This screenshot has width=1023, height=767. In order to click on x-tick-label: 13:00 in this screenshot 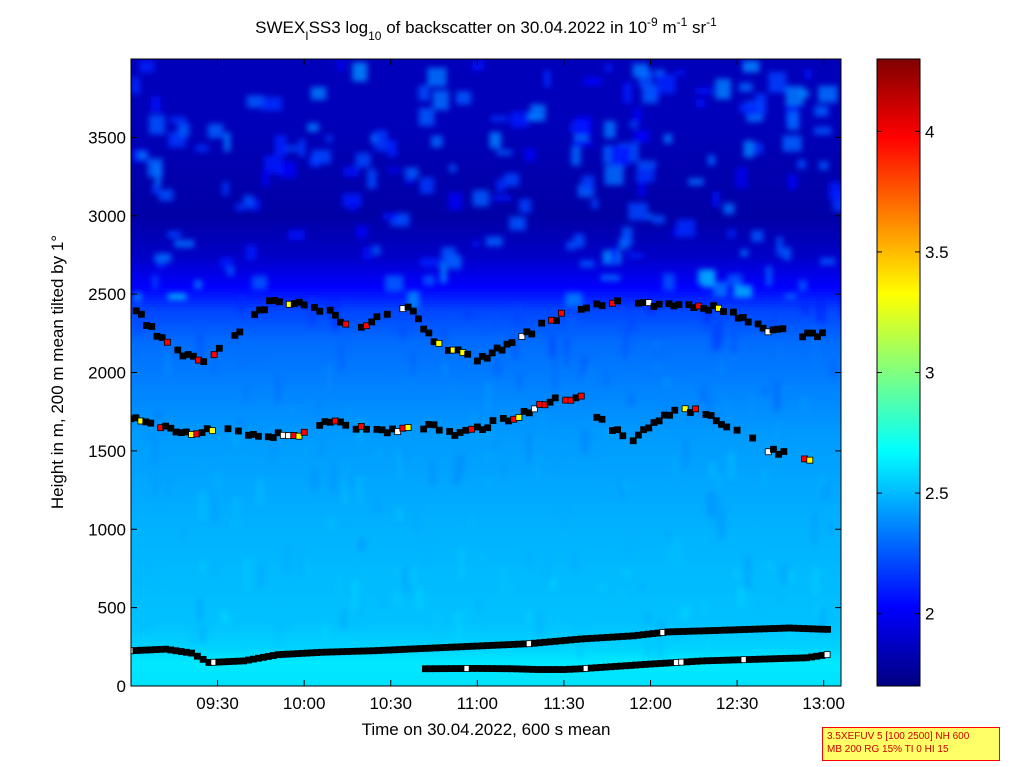, I will do `click(823, 703)`.